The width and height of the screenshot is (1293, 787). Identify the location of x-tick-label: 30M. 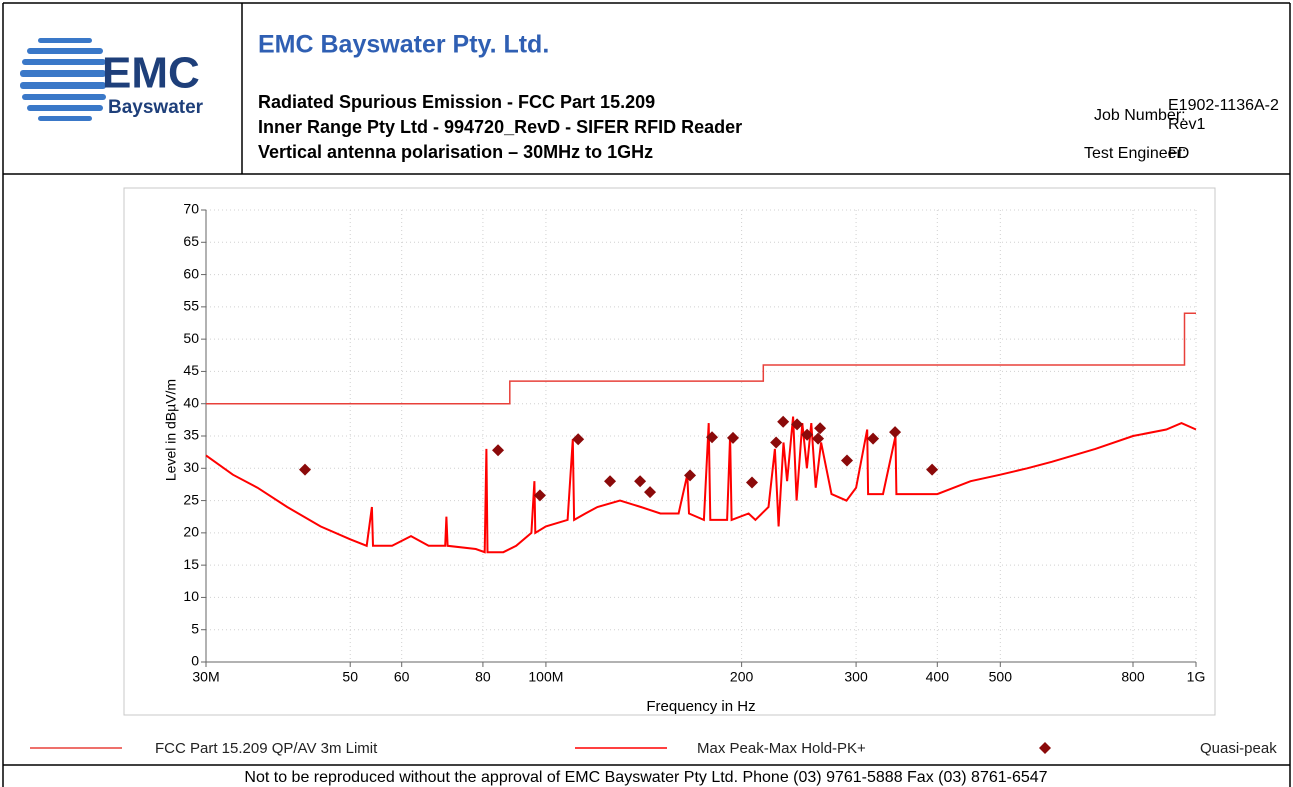
(205, 677).